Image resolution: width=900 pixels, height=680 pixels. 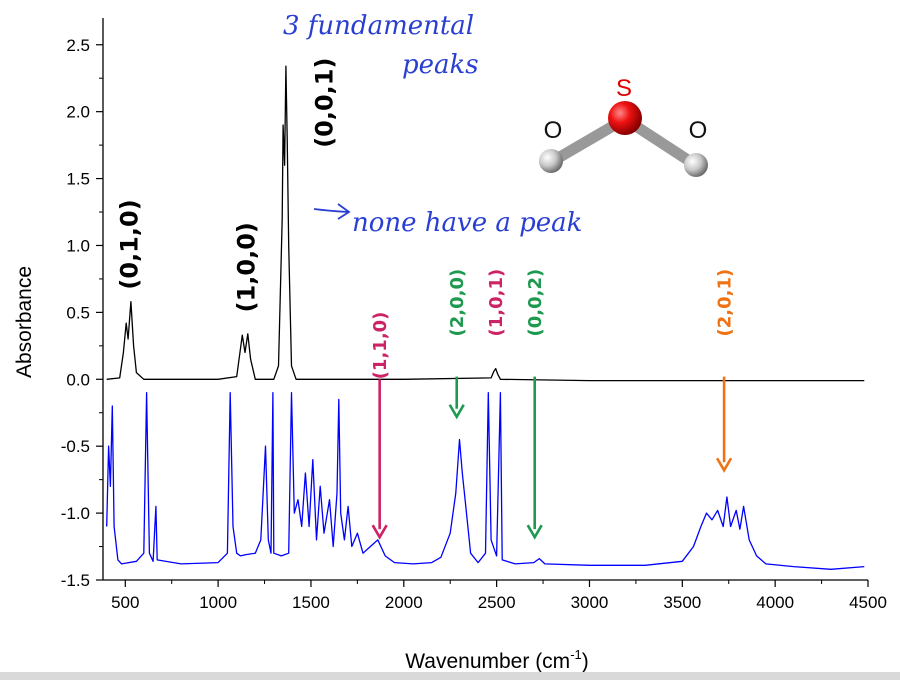 What do you see at coordinates (246, 267) in the screenshot?
I see `peak-label: (1,0,0)` at bounding box center [246, 267].